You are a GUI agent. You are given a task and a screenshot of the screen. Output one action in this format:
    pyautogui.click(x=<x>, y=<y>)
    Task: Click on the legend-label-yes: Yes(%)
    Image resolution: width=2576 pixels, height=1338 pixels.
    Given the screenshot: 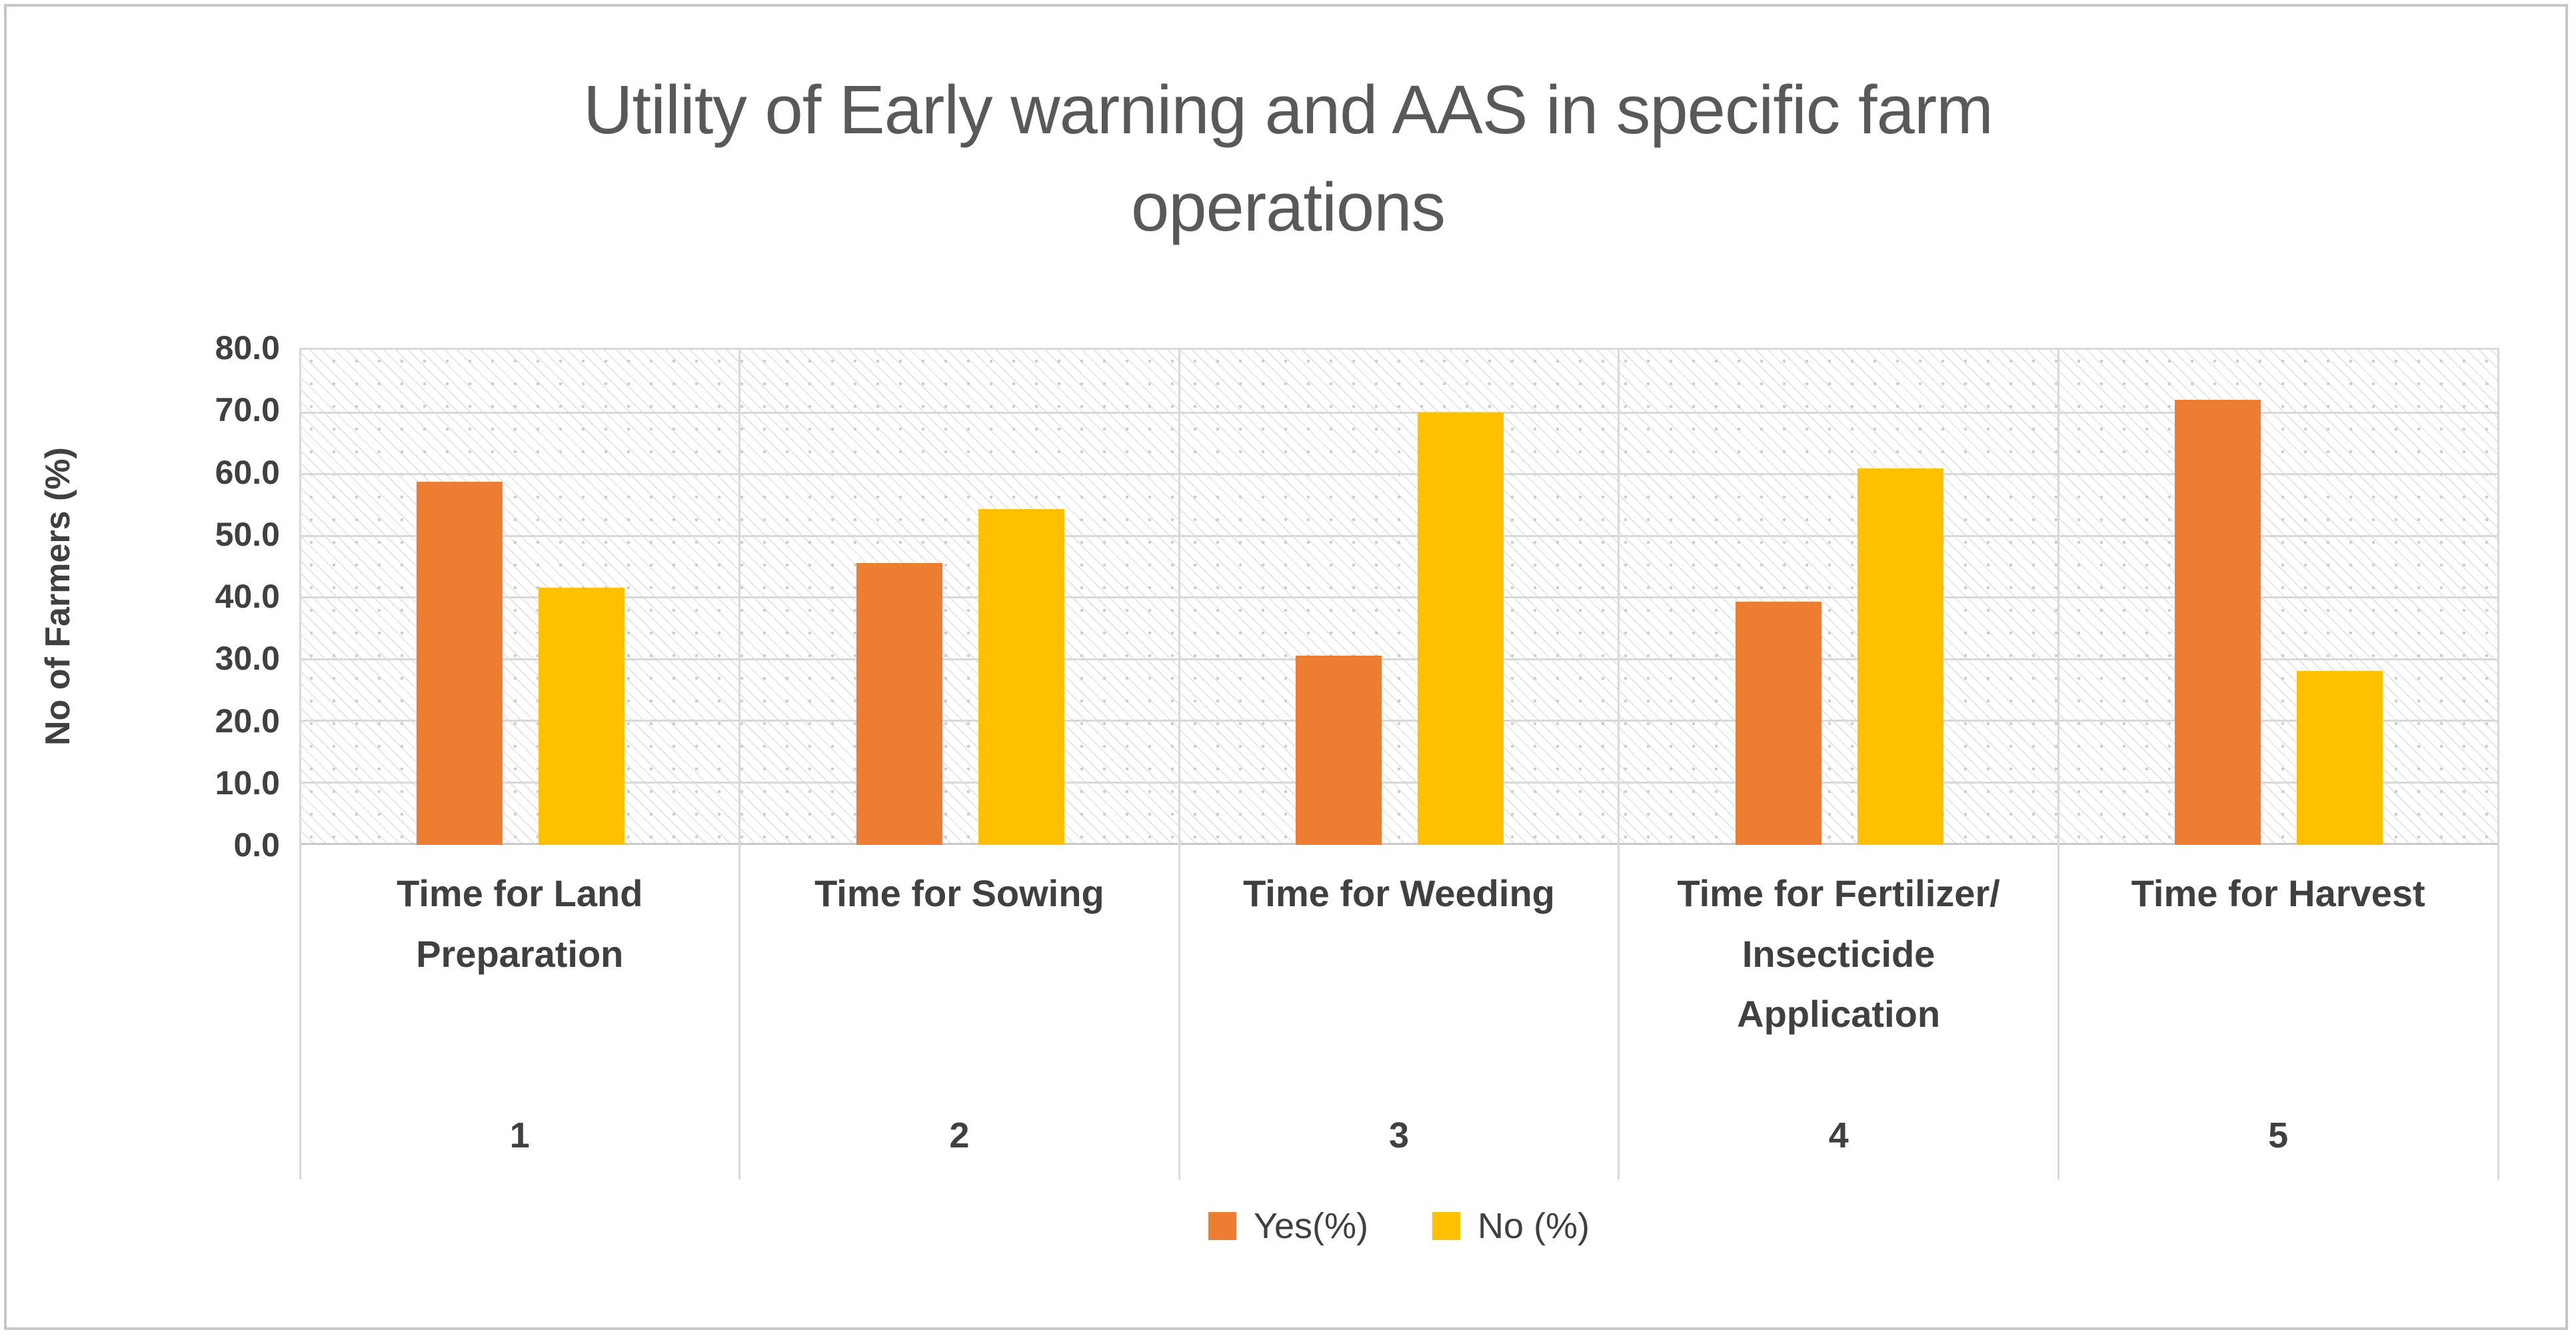 What is the action you would take?
    pyautogui.click(x=1311, y=1226)
    